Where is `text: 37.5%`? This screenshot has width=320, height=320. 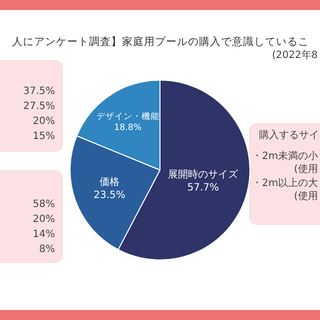
text: 37.5% is located at coordinates (39, 92).